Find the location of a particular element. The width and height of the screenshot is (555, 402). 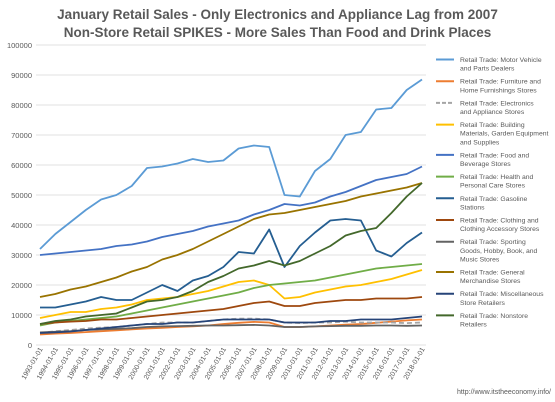

y-tick-label: 10000 is located at coordinates (21, 315).